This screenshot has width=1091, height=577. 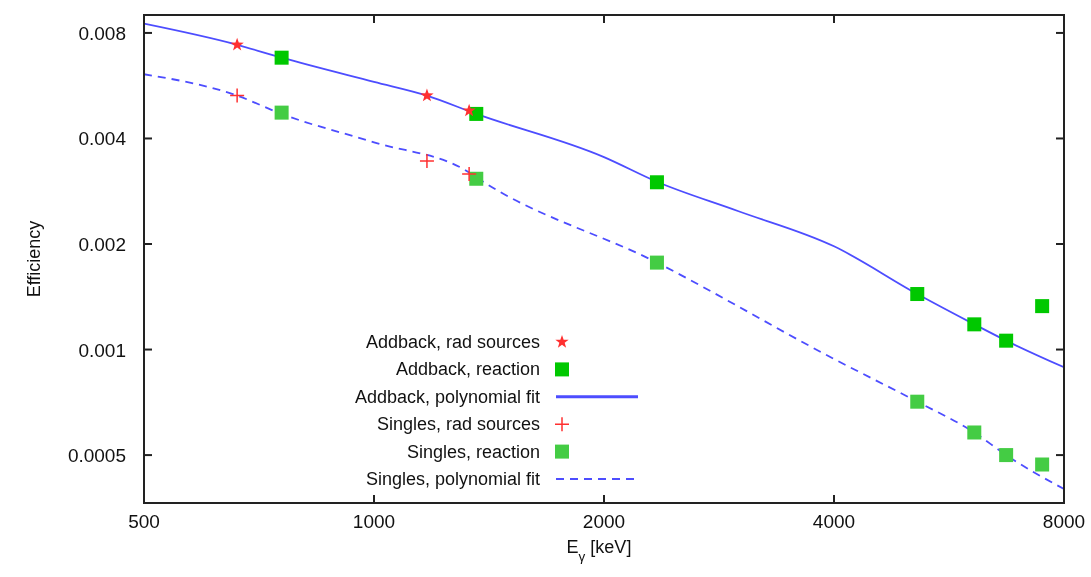 I want to click on legend-label: Addback, rad sources, so click(x=452, y=342).